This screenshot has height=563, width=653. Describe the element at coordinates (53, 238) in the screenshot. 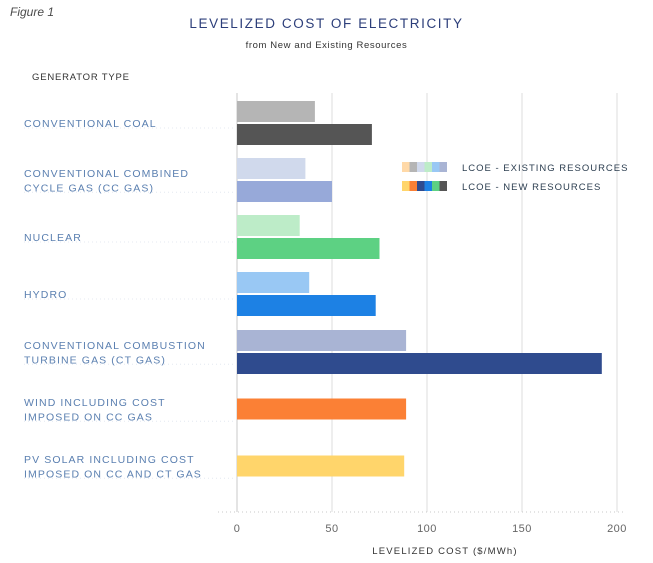

I see `category-label: NUCLEAR` at that location.